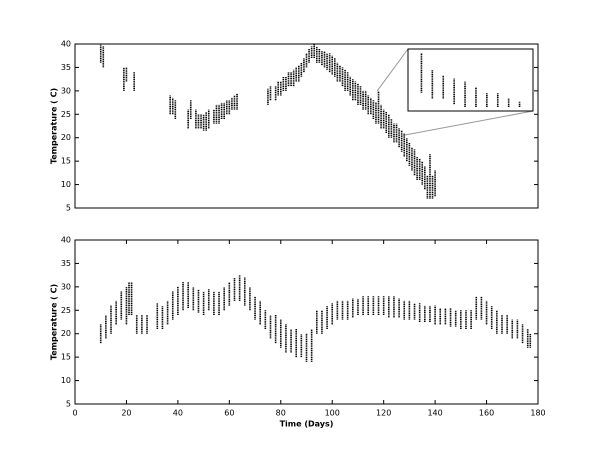  I want to click on x-tick-label: 60, so click(229, 413).